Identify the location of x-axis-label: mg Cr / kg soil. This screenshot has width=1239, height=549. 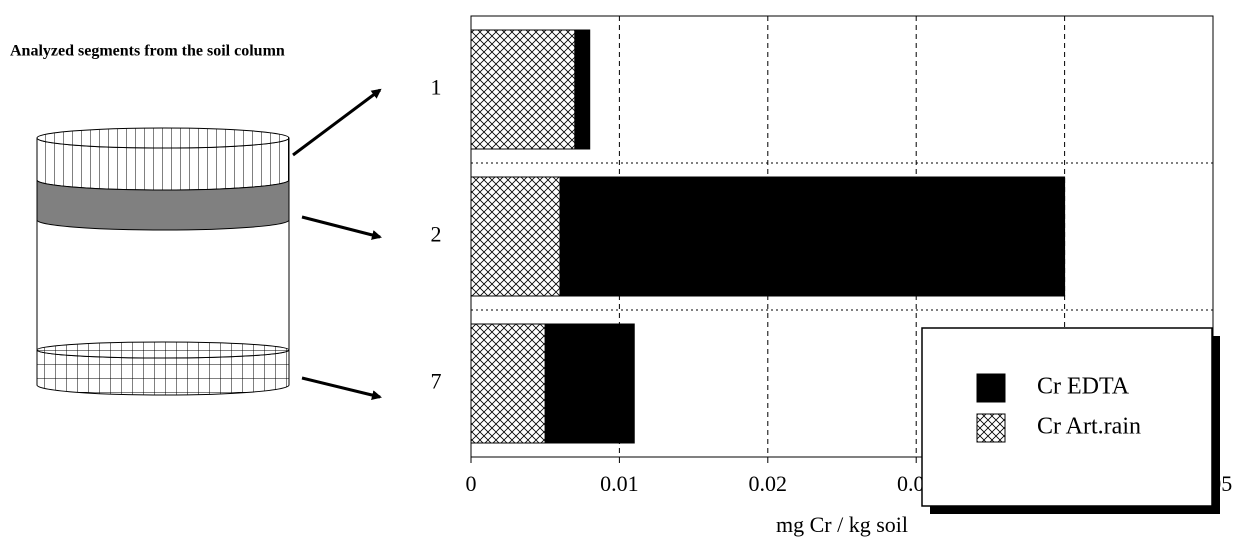
(842, 524).